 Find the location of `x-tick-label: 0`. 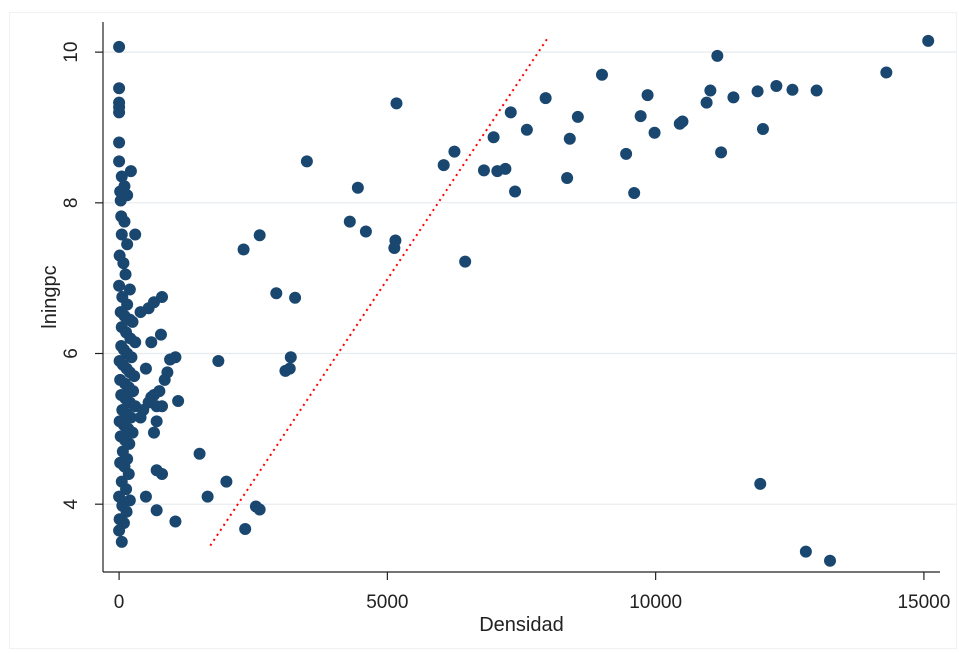

x-tick-label: 0 is located at coordinates (119, 602).